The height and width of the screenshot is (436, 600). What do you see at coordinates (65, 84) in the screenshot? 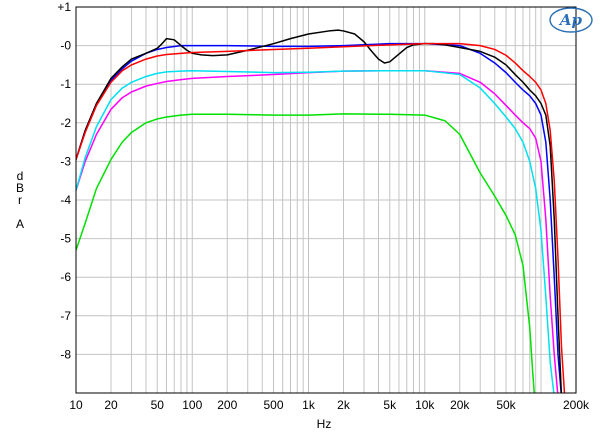
I see `y-tick-label: -1` at bounding box center [65, 84].